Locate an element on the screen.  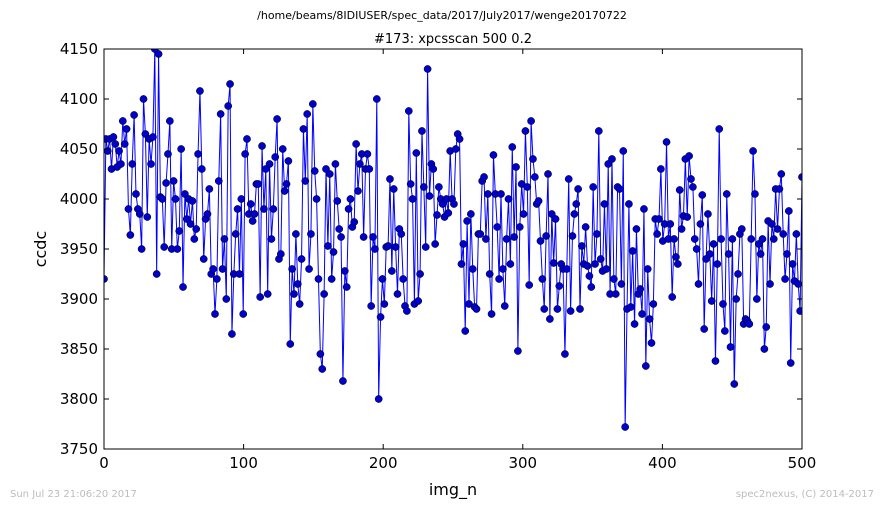
footer-credit: spec2nexus, (C) 2014-2017 is located at coordinates (804, 494).